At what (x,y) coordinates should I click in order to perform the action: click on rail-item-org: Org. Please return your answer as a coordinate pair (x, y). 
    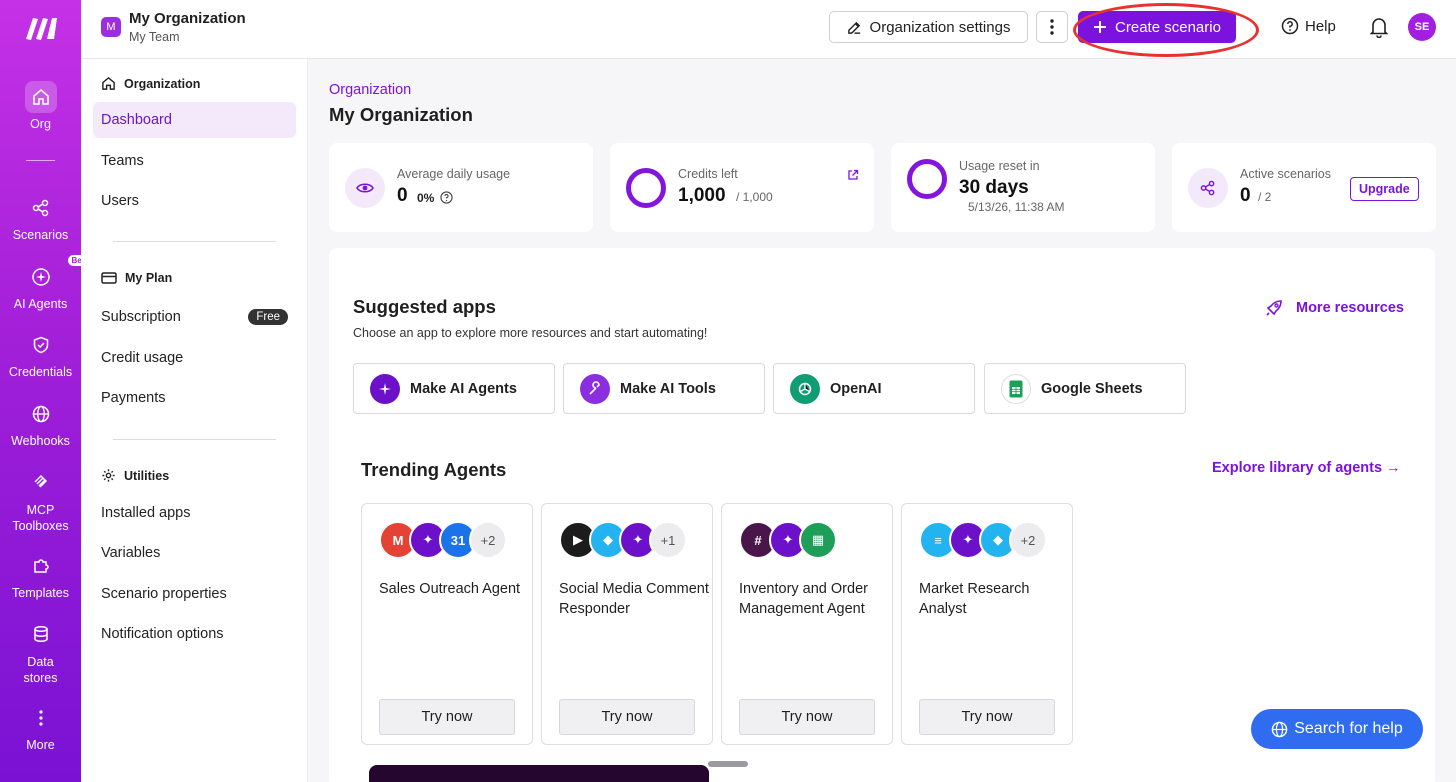
    Looking at the image, I should click on (40, 106).